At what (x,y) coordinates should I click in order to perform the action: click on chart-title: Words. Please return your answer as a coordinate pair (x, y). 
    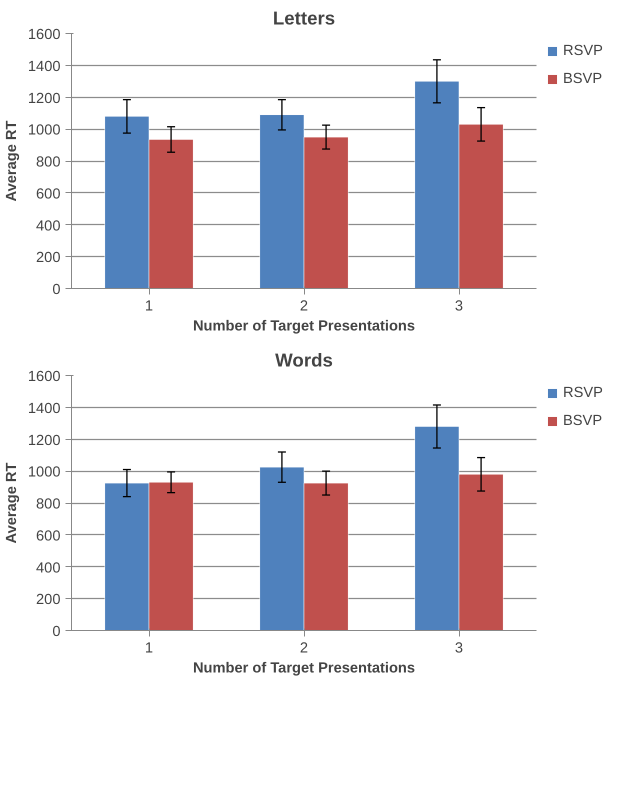
    Looking at the image, I should click on (304, 360).